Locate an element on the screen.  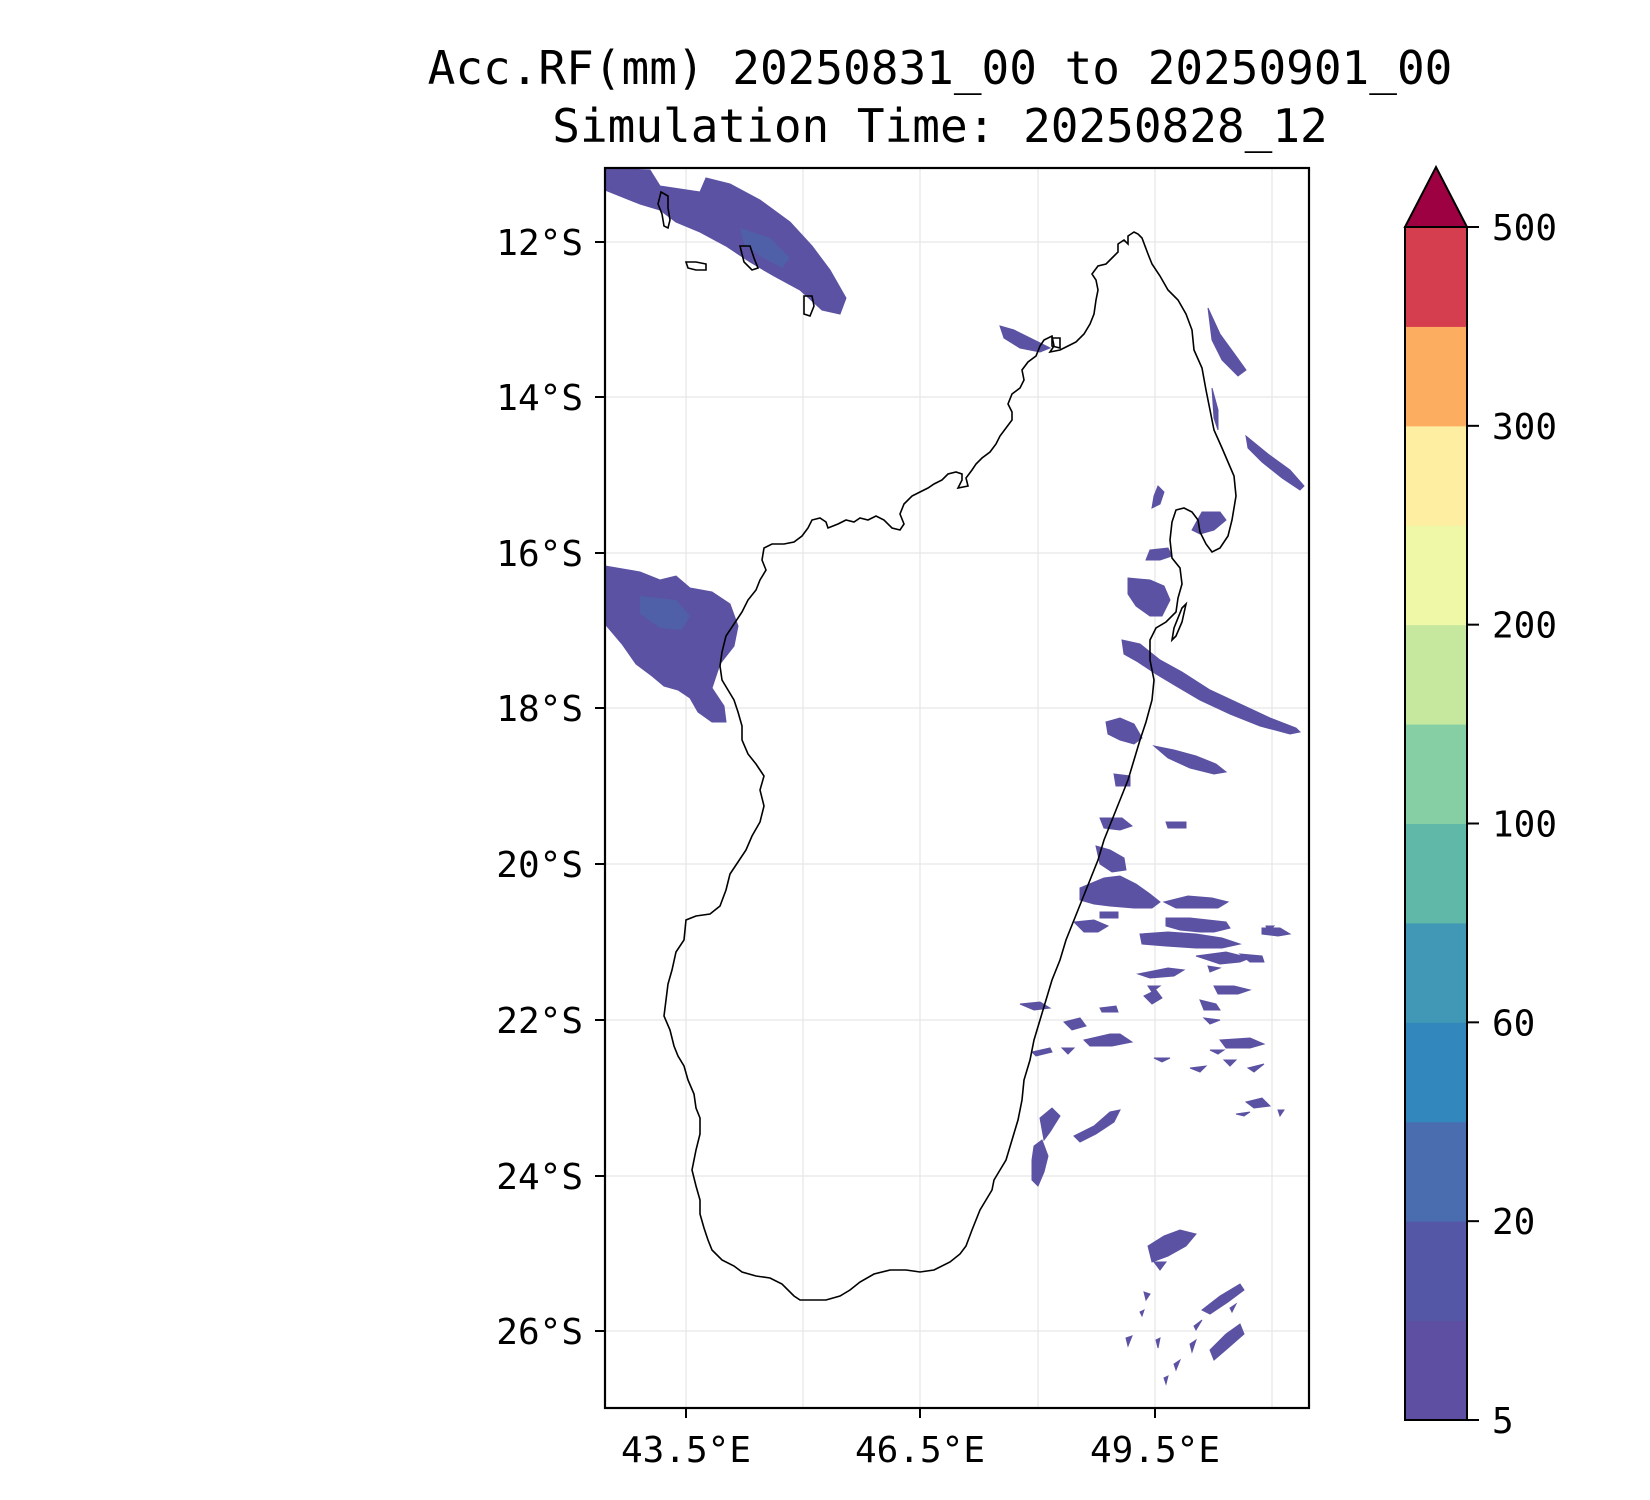
lat-tick-label: 26°S is located at coordinates (539, 1332).